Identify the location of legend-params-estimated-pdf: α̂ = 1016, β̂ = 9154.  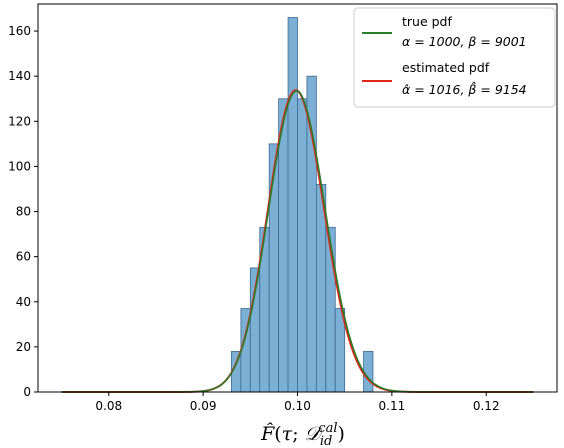
(464, 89).